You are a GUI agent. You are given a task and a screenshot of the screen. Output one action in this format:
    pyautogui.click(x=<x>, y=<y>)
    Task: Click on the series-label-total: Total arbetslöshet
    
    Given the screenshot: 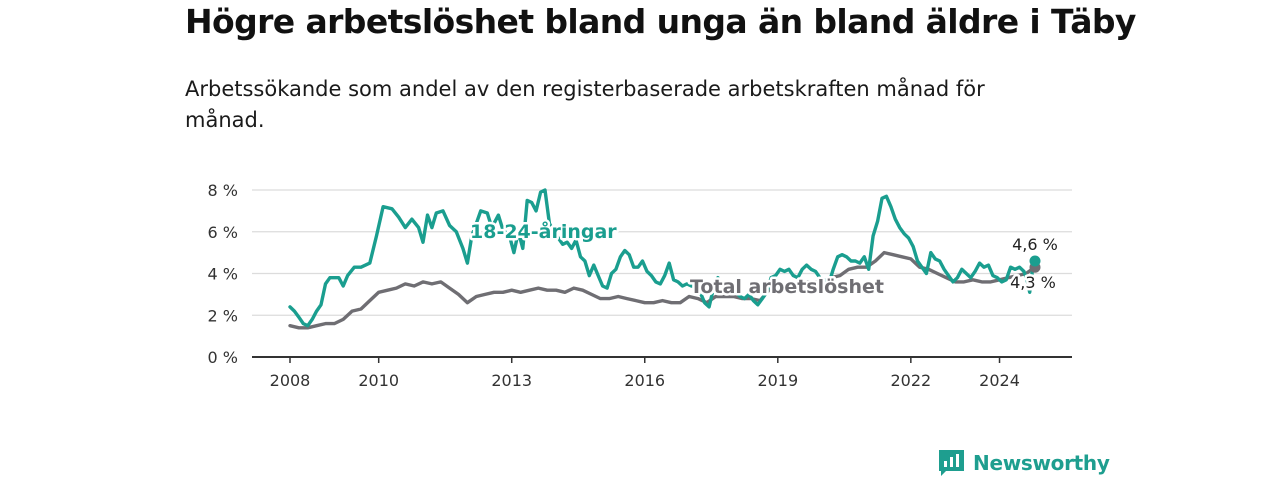 What is the action you would take?
    pyautogui.click(x=787, y=287)
    